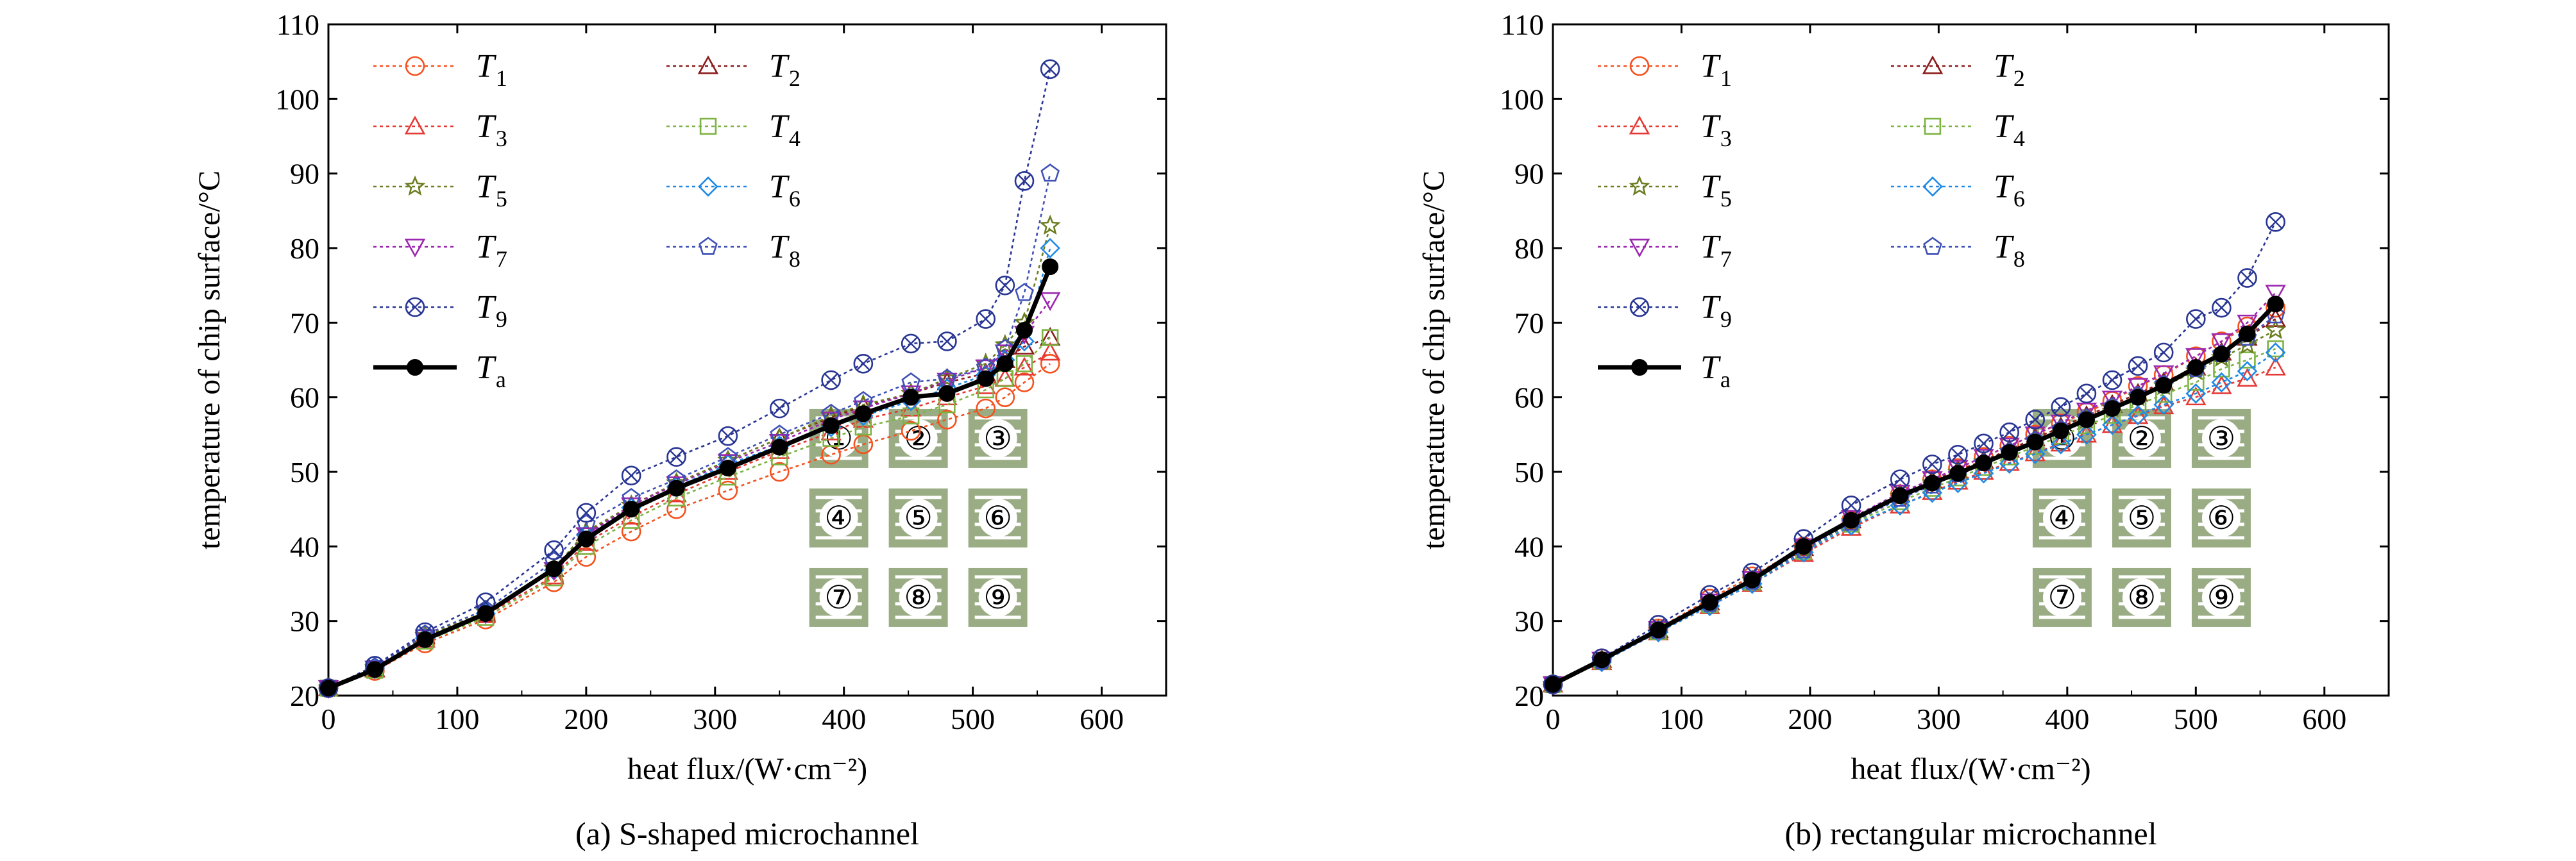 This screenshot has height=861, width=2576. What do you see at coordinates (1958, 191) in the screenshot?
I see `legend-entry-t6: T6` at bounding box center [1958, 191].